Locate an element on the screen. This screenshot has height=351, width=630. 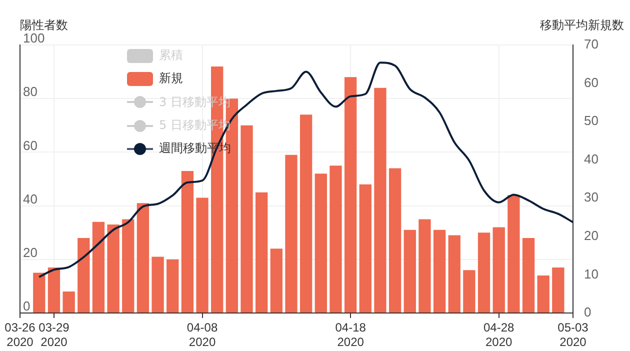
y2-tick-label: 0 is located at coordinates (588, 312).